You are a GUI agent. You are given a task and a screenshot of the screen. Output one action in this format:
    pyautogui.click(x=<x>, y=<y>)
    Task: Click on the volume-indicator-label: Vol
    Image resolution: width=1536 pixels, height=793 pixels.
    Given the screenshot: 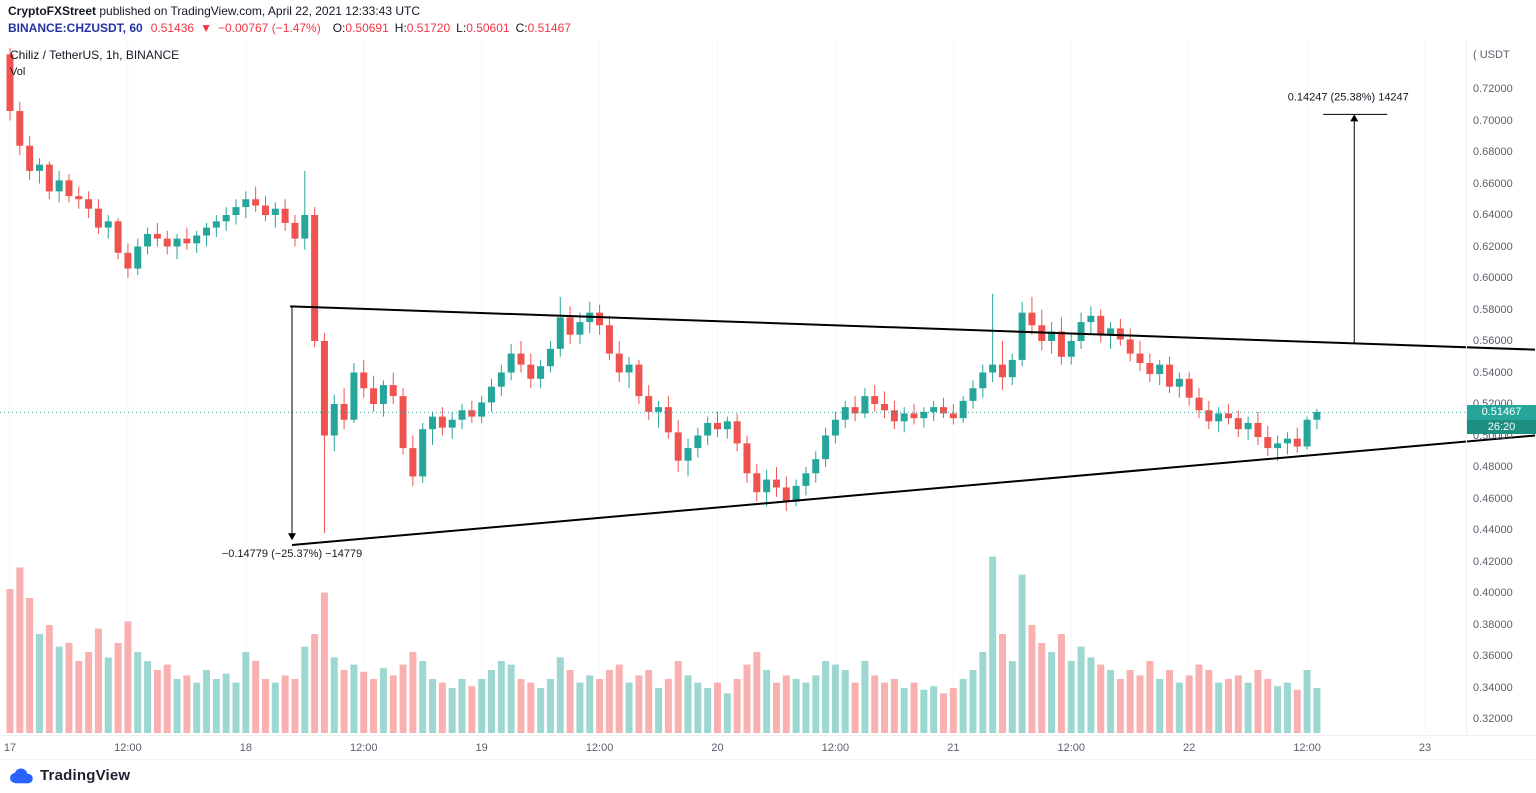 What is the action you would take?
    pyautogui.click(x=18, y=72)
    